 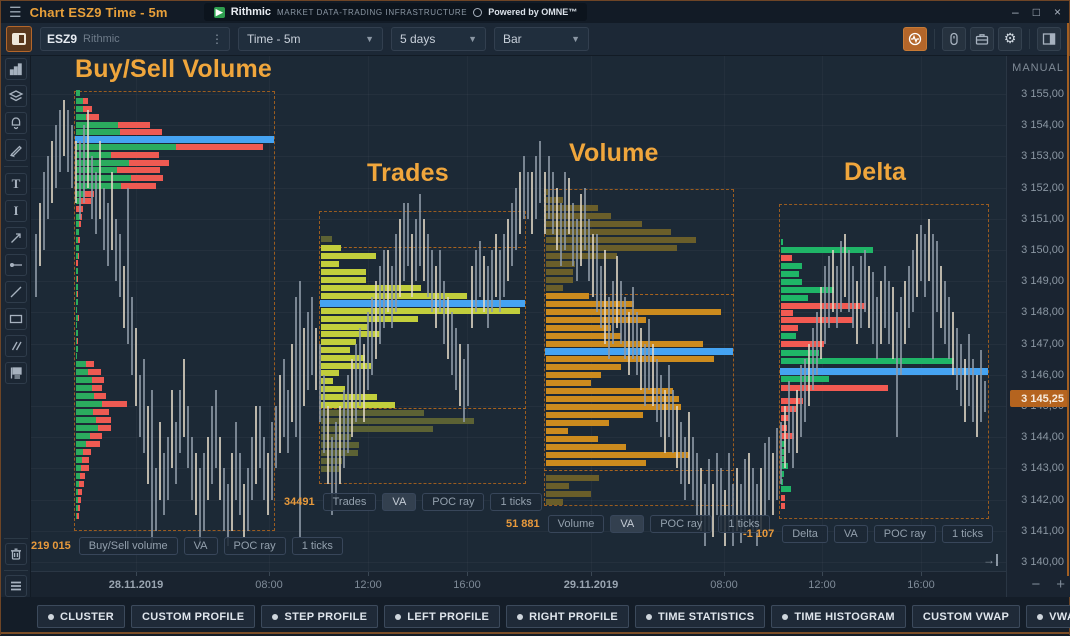 What do you see at coordinates (16, 238) in the screenshot?
I see `tool-arrow-line` at bounding box center [16, 238].